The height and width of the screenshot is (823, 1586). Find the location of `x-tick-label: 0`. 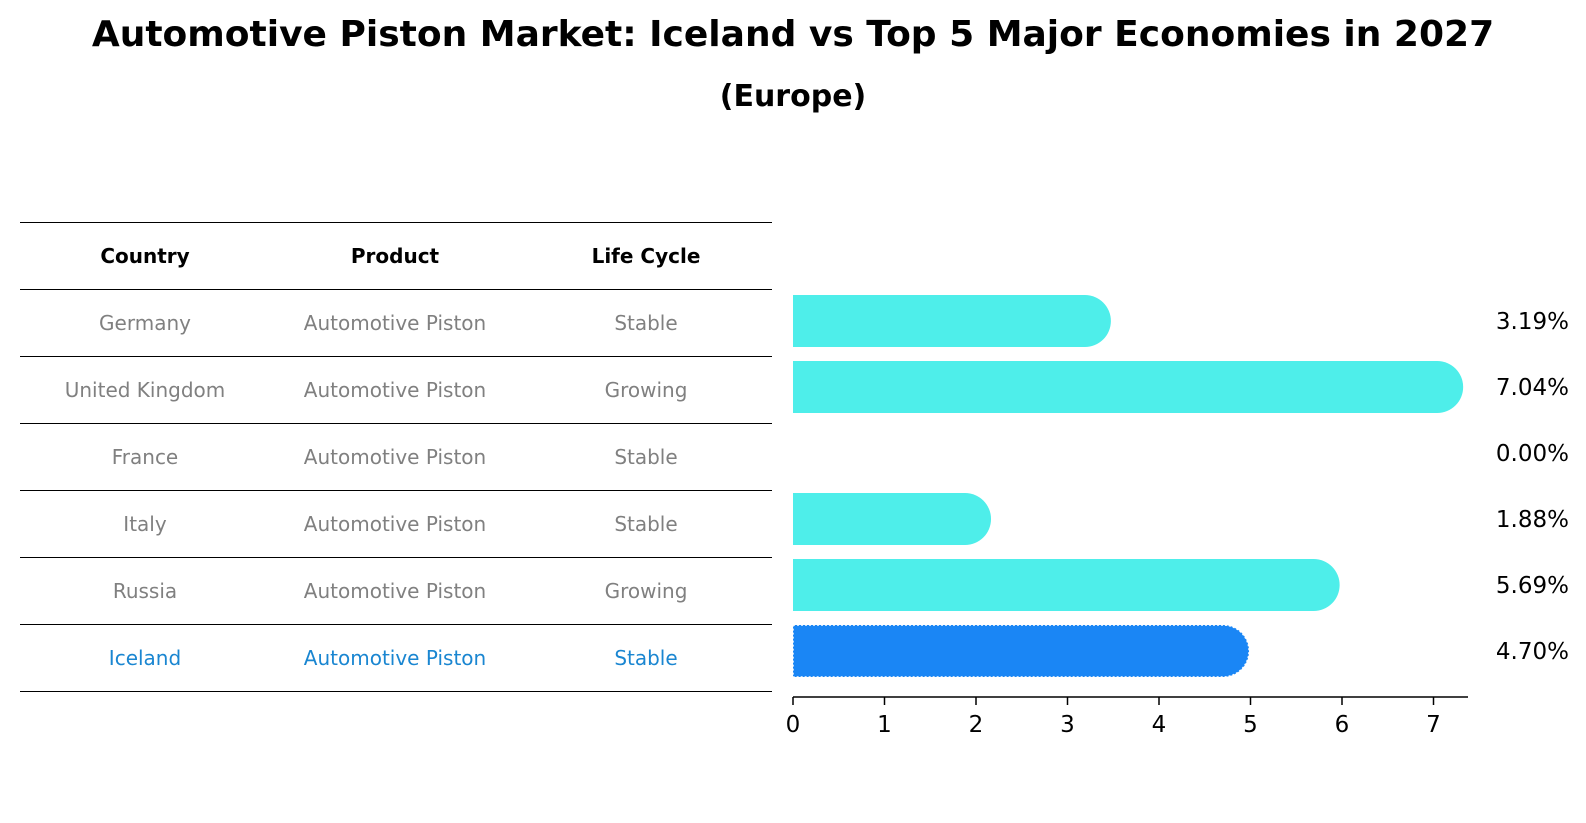

x-tick-label: 0 is located at coordinates (793, 725).